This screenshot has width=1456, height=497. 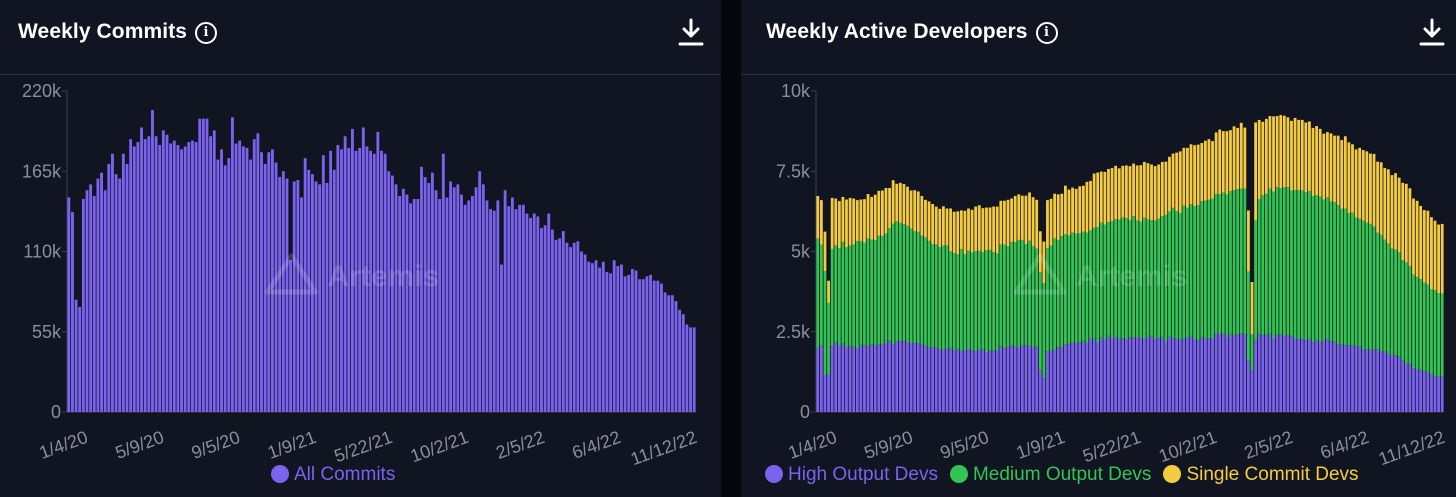 What do you see at coordinates (805, 412) in the screenshot?
I see `y-tick-label: 0` at bounding box center [805, 412].